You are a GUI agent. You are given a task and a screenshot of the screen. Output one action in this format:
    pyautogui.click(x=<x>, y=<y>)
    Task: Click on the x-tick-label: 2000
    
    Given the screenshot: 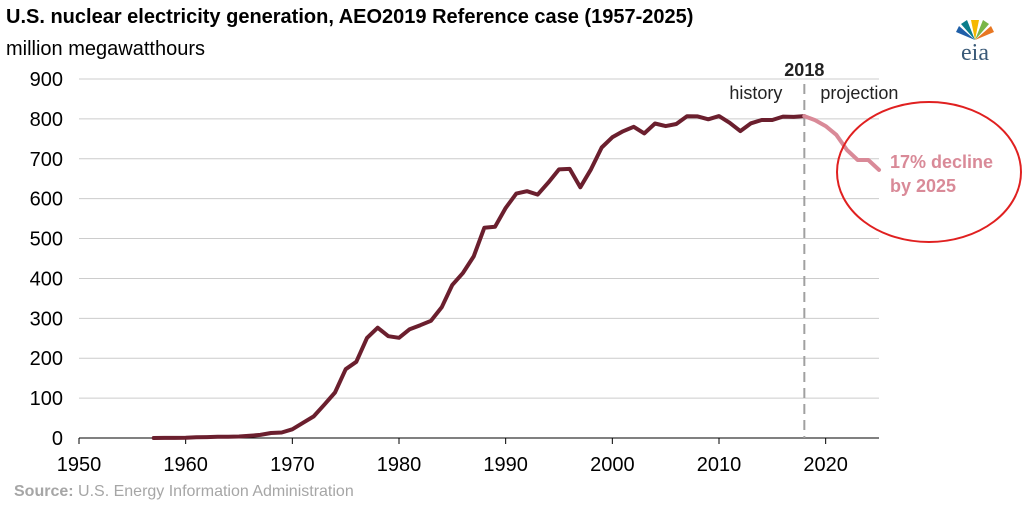 What is the action you would take?
    pyautogui.click(x=612, y=465)
    